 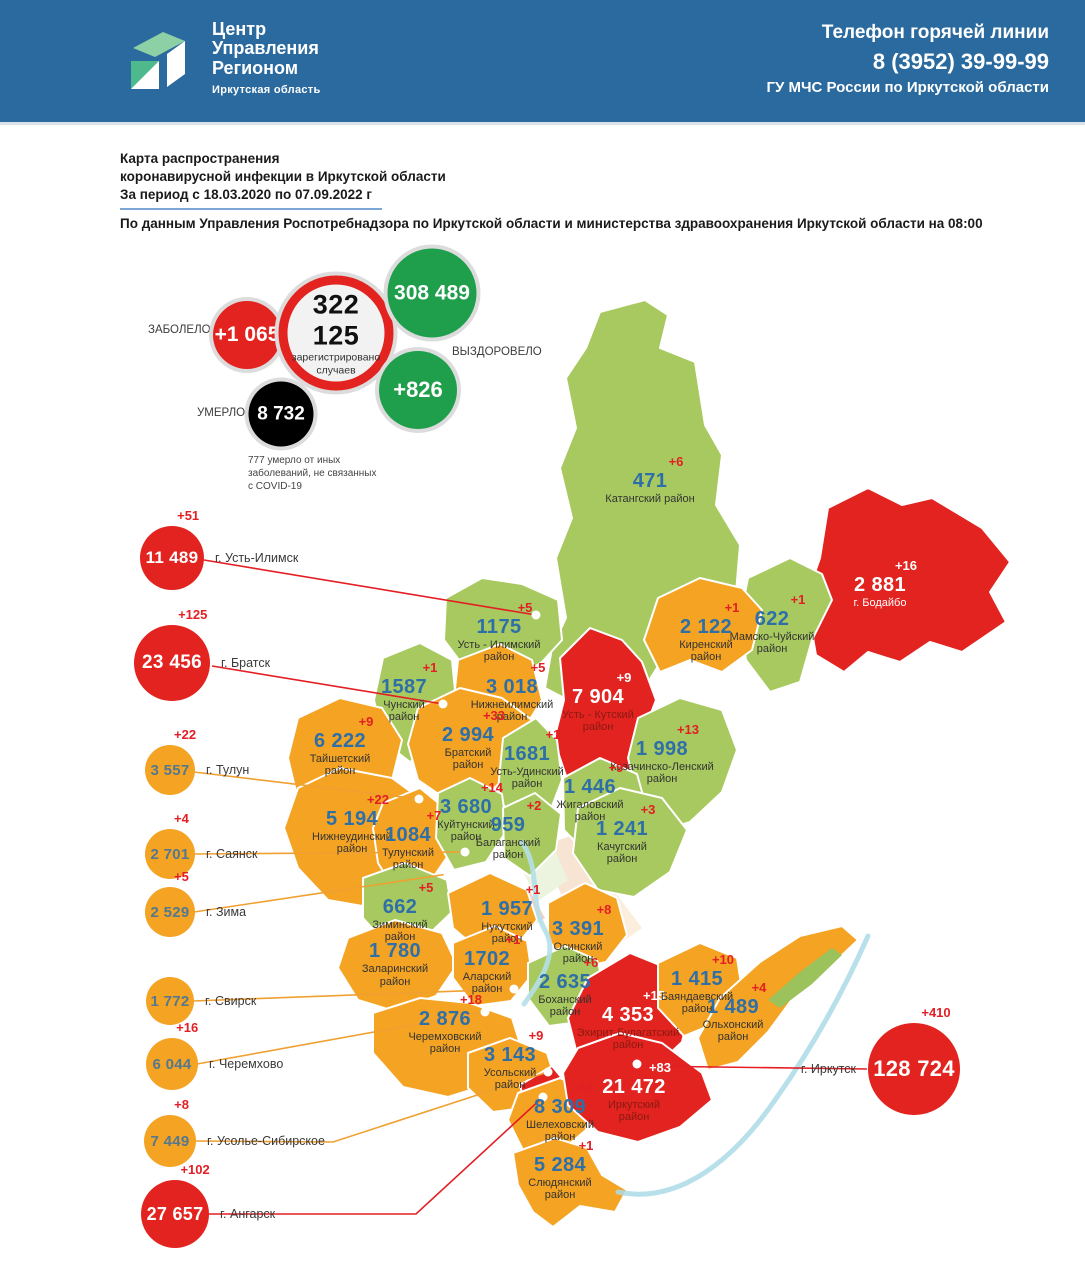 I want to click on region-shape-nukutsky, so click(x=492, y=912).